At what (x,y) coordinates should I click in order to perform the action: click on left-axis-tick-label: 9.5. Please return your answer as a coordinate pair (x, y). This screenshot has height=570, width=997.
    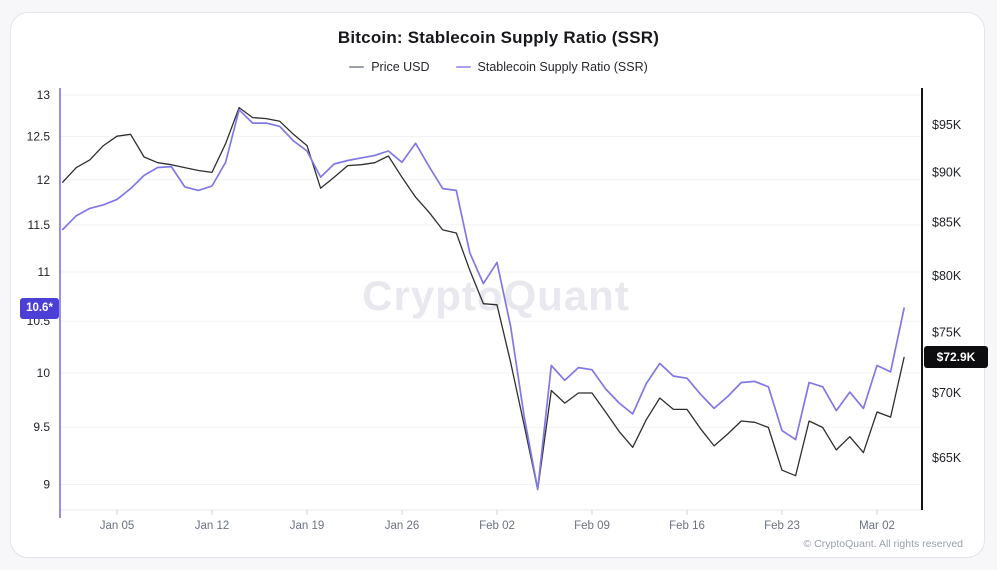
    Looking at the image, I should click on (41, 427).